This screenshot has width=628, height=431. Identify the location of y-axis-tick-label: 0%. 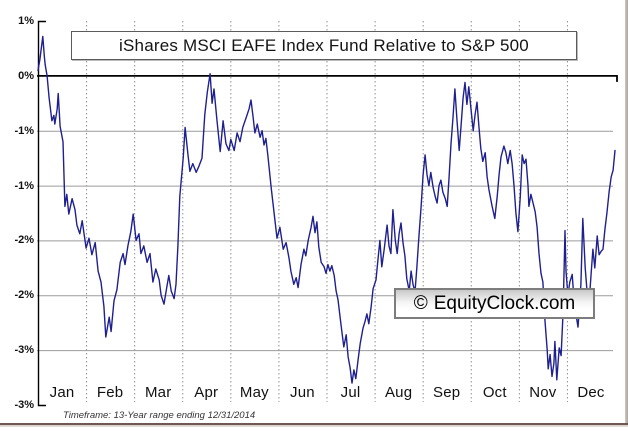
(26, 75).